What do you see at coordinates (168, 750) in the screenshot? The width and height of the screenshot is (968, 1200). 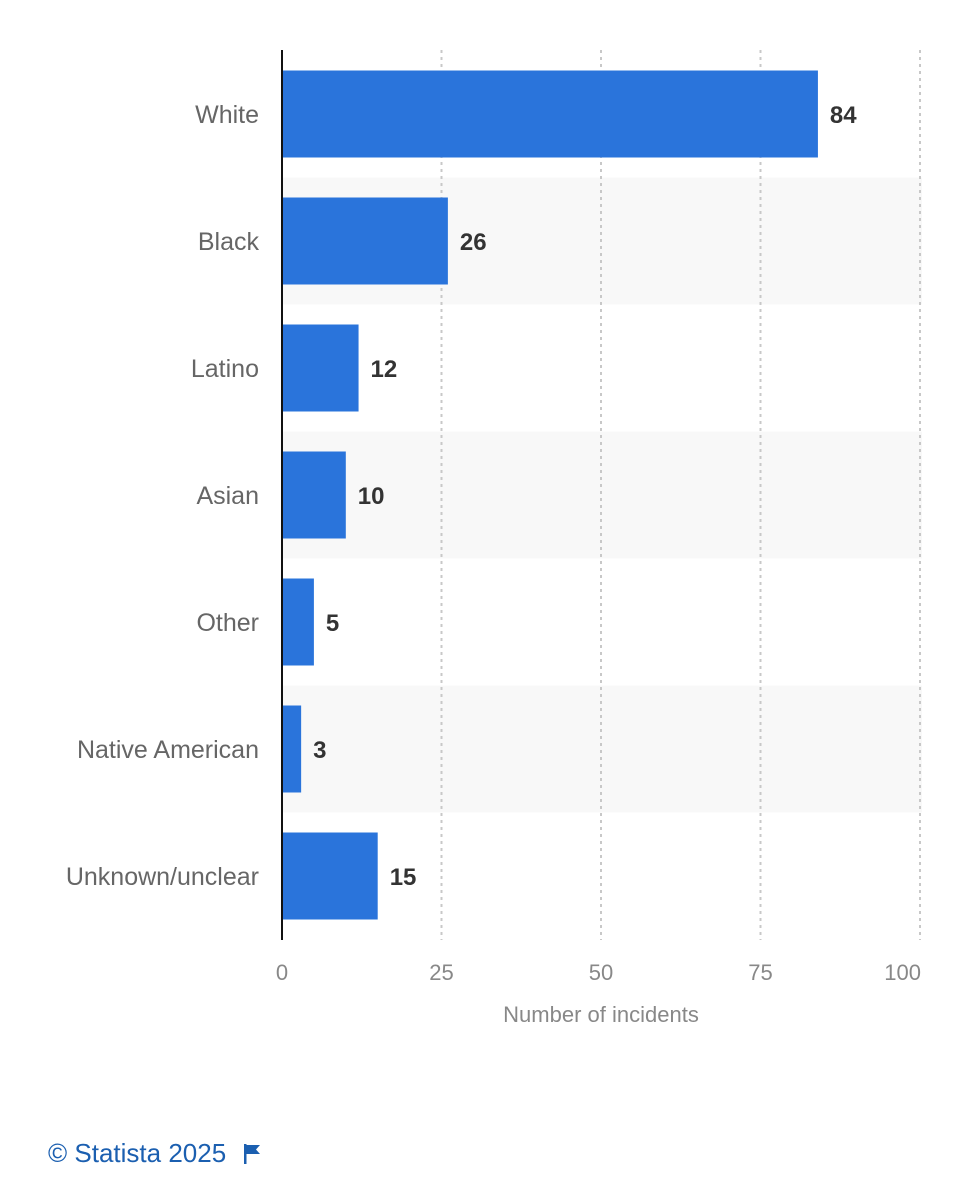 I see `category-label: Native American` at bounding box center [168, 750].